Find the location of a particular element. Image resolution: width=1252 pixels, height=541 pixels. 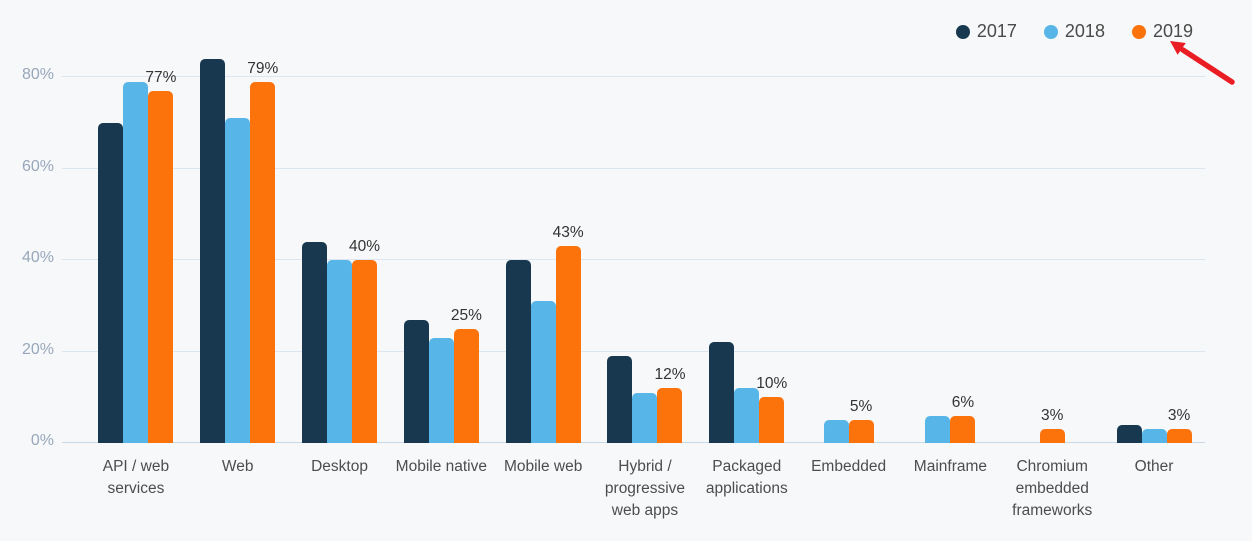

y-axis-tick-label: 80% is located at coordinates (37, 74).